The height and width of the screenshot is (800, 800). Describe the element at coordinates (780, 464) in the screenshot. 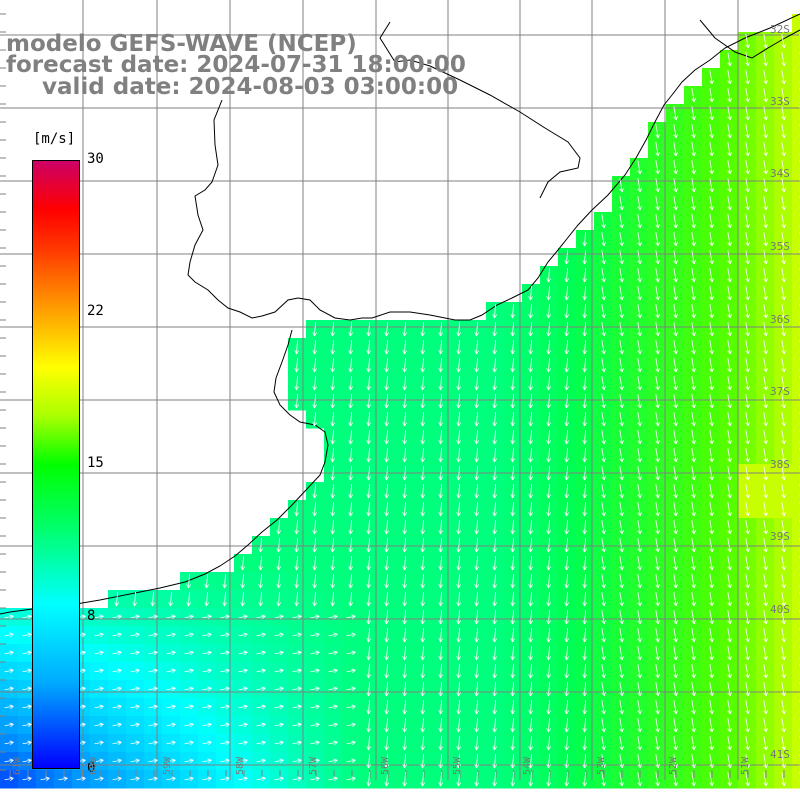

I see `lat-label-38s: 38S` at that location.